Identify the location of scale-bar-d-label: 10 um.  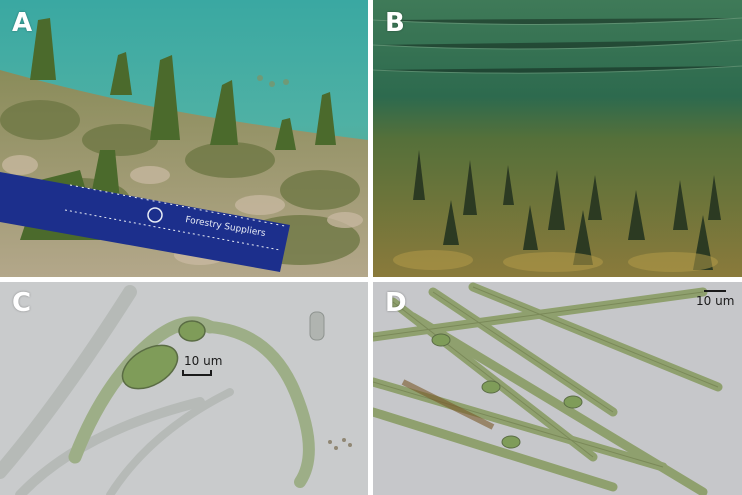
(715, 301).